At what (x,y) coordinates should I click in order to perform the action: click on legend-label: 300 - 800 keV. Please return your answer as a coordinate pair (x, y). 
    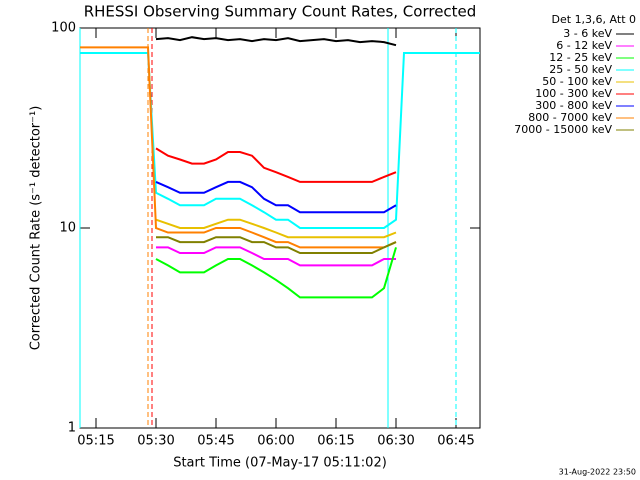
    Looking at the image, I should click on (573, 105).